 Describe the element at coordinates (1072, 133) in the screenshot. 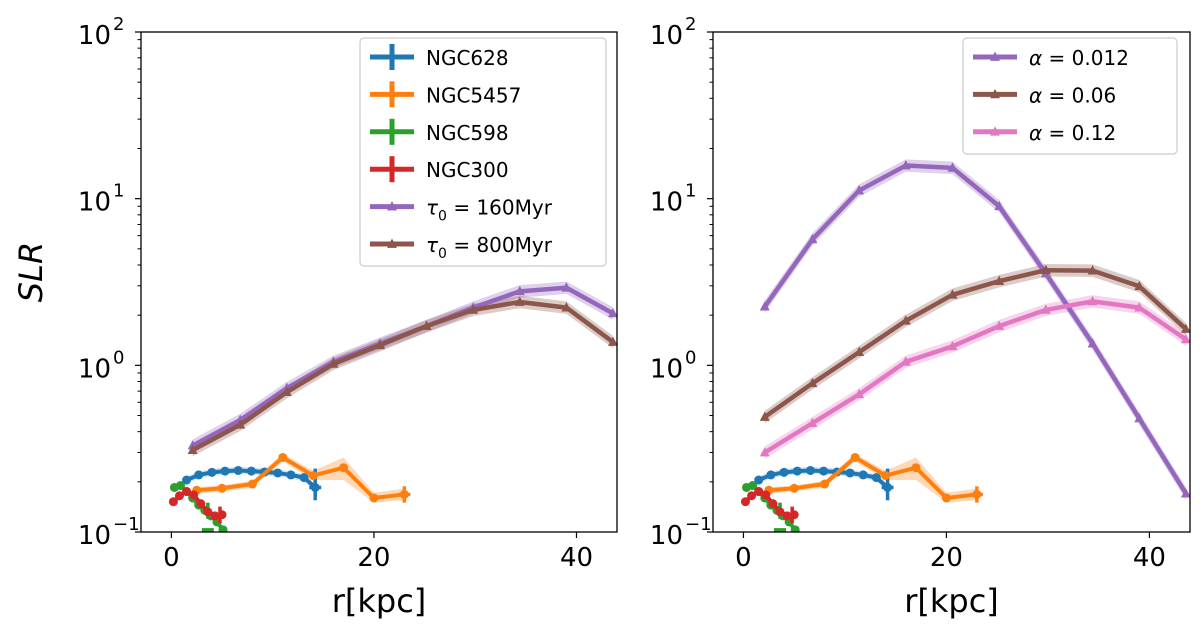

I see `legend-label: α = 0.12` at that location.